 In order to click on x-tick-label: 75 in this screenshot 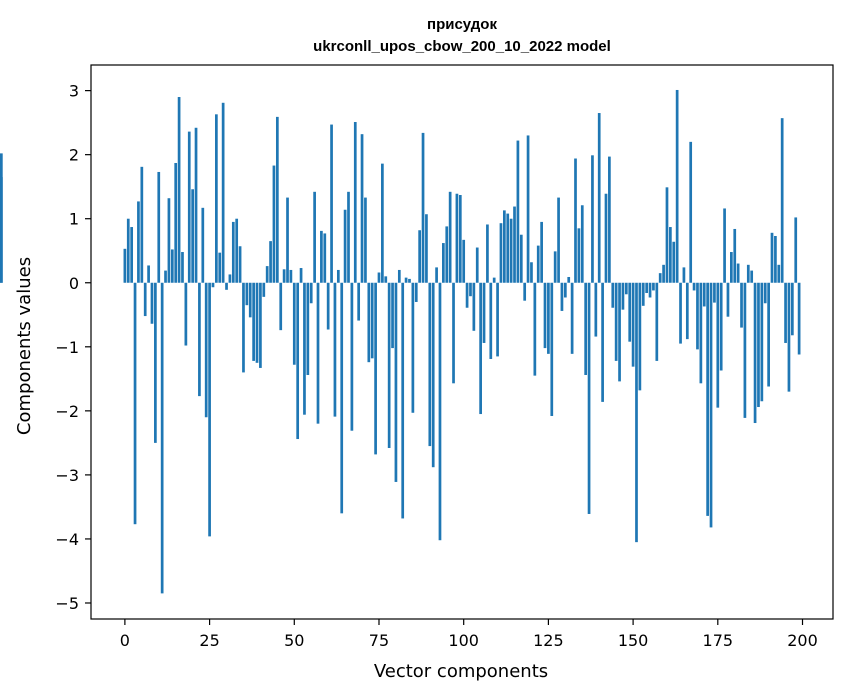, I will do `click(379, 640)`.